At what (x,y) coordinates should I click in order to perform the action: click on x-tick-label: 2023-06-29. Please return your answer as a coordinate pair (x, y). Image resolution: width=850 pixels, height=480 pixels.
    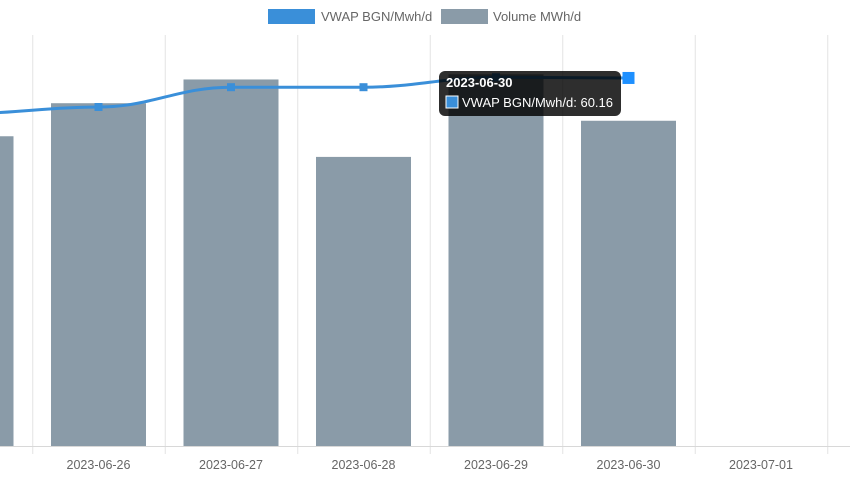
    Looking at the image, I should click on (496, 465).